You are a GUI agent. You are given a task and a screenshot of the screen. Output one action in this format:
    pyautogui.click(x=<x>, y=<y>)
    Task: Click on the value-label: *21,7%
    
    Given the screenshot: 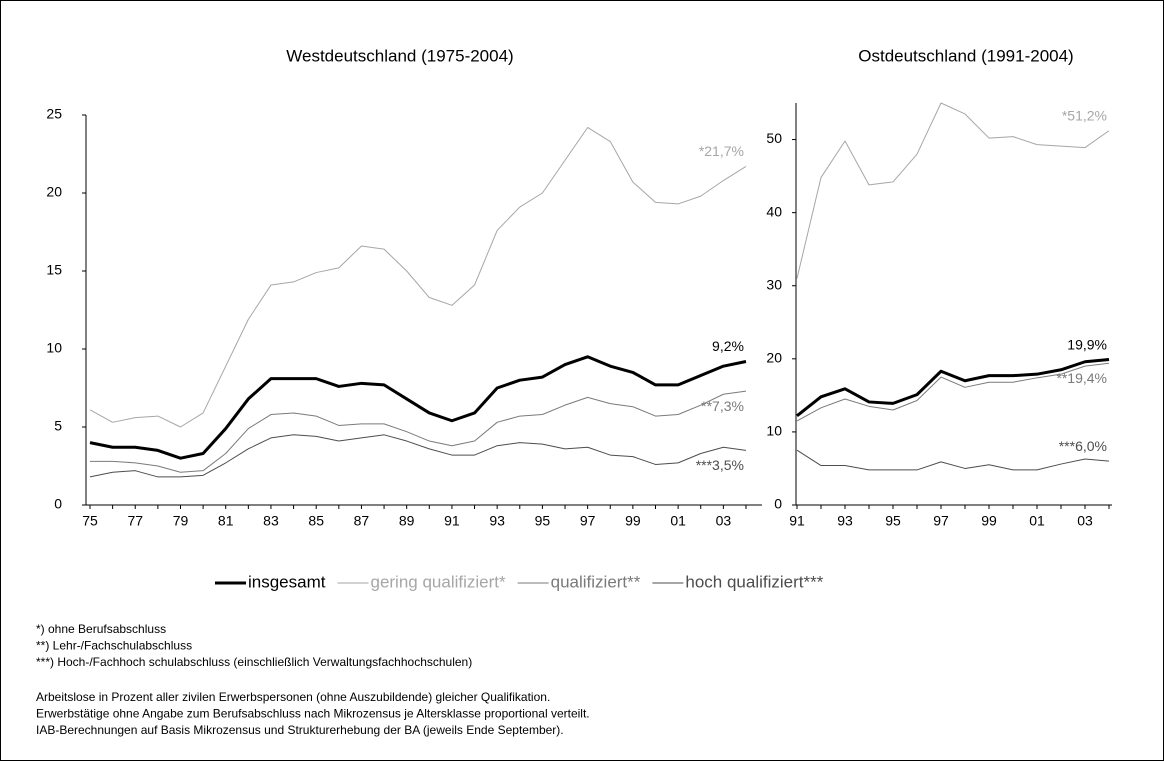 What is the action you would take?
    pyautogui.click(x=721, y=151)
    